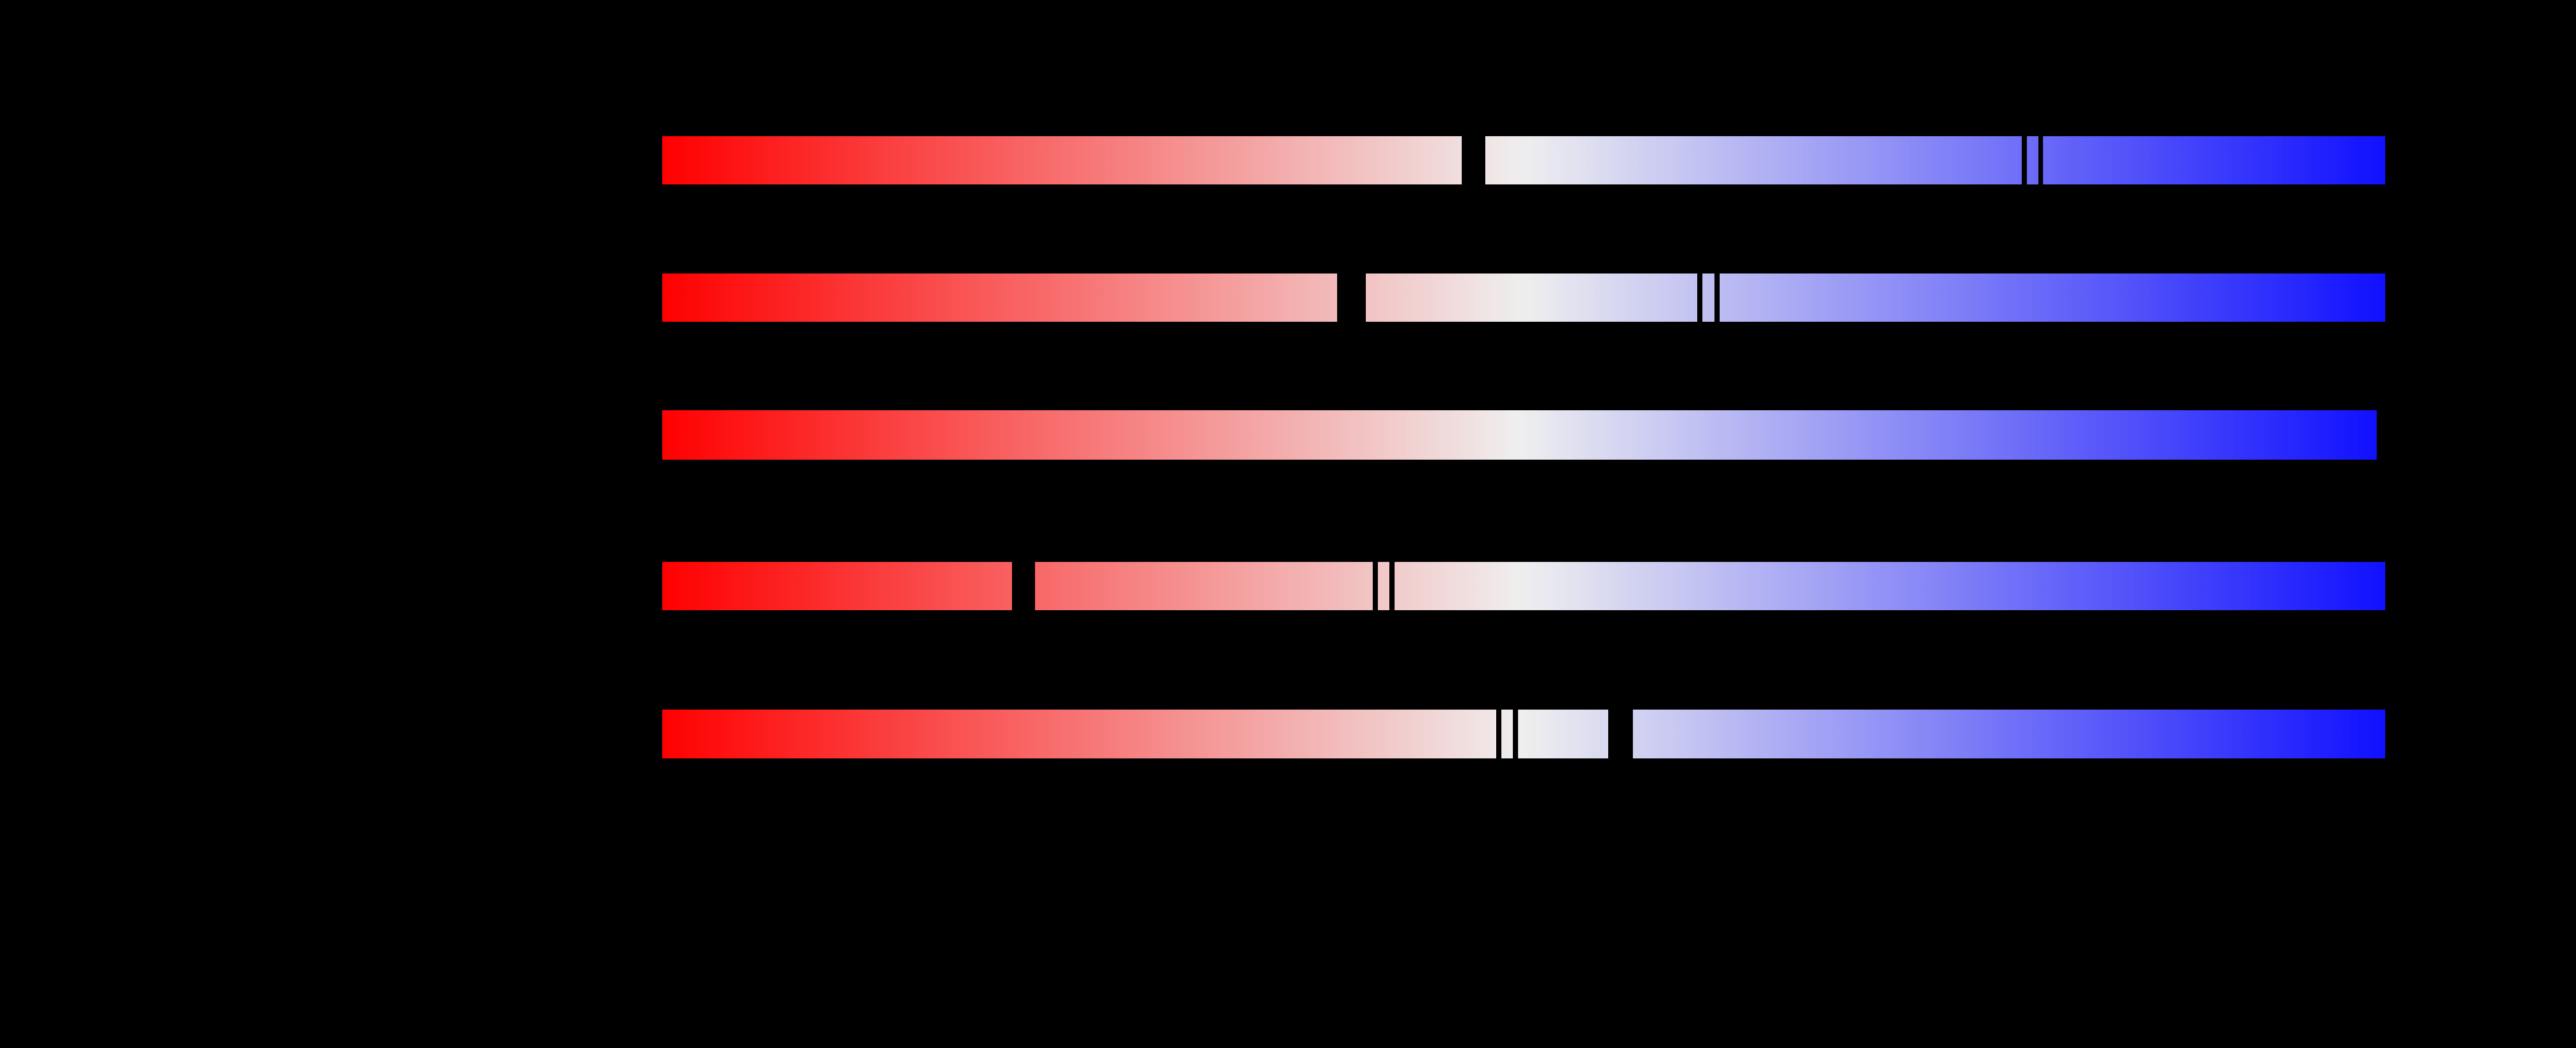 The width and height of the screenshot is (2576, 1048). Describe the element at coordinates (1708, 297) in the screenshot. I see `colorbar-segment-r2-s3` at that location.